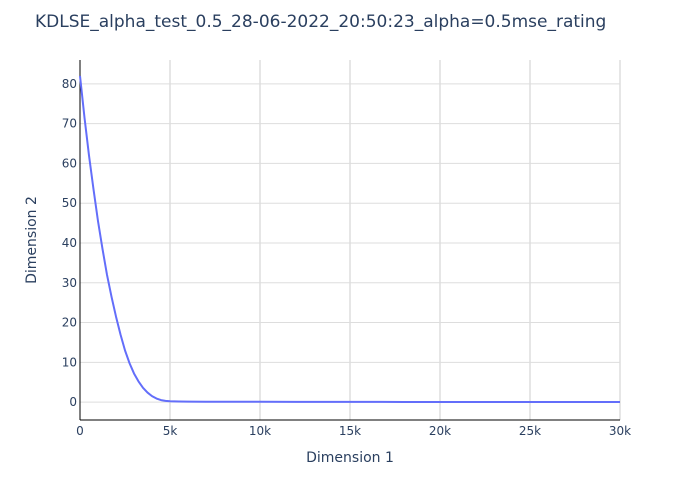 The image size is (700, 500). Describe the element at coordinates (69, 362) in the screenshot. I see `y-tick-label: 10` at that location.